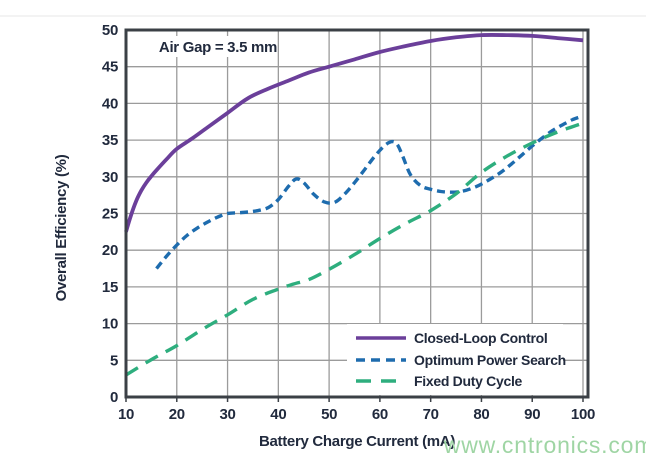 The width and height of the screenshot is (646, 468). I want to click on y-tick-label: 30, so click(110, 177).